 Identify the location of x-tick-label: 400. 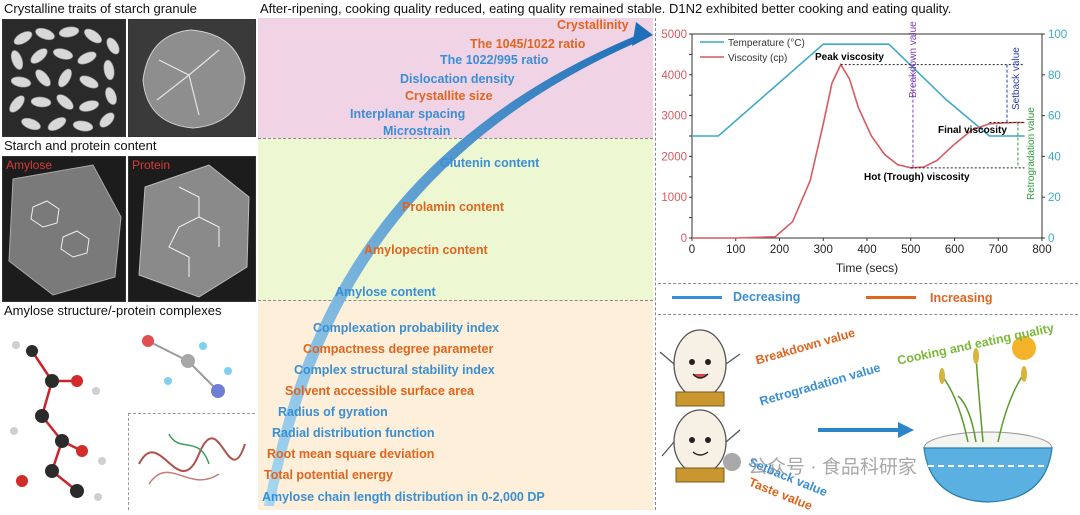
(866, 250).